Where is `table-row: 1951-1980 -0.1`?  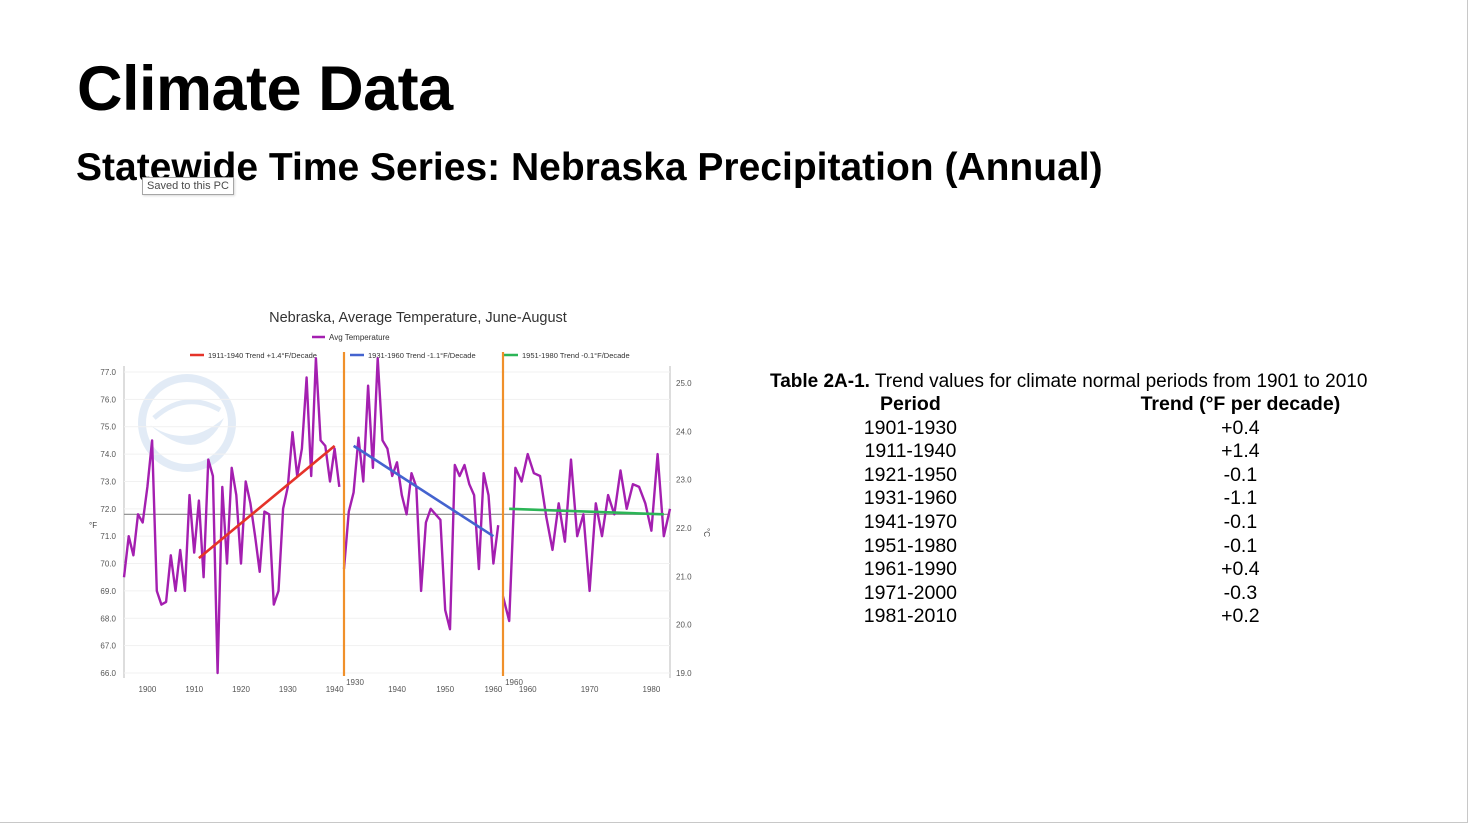
table-row: 1951-1980 -0.1 is located at coordinates (1100, 547).